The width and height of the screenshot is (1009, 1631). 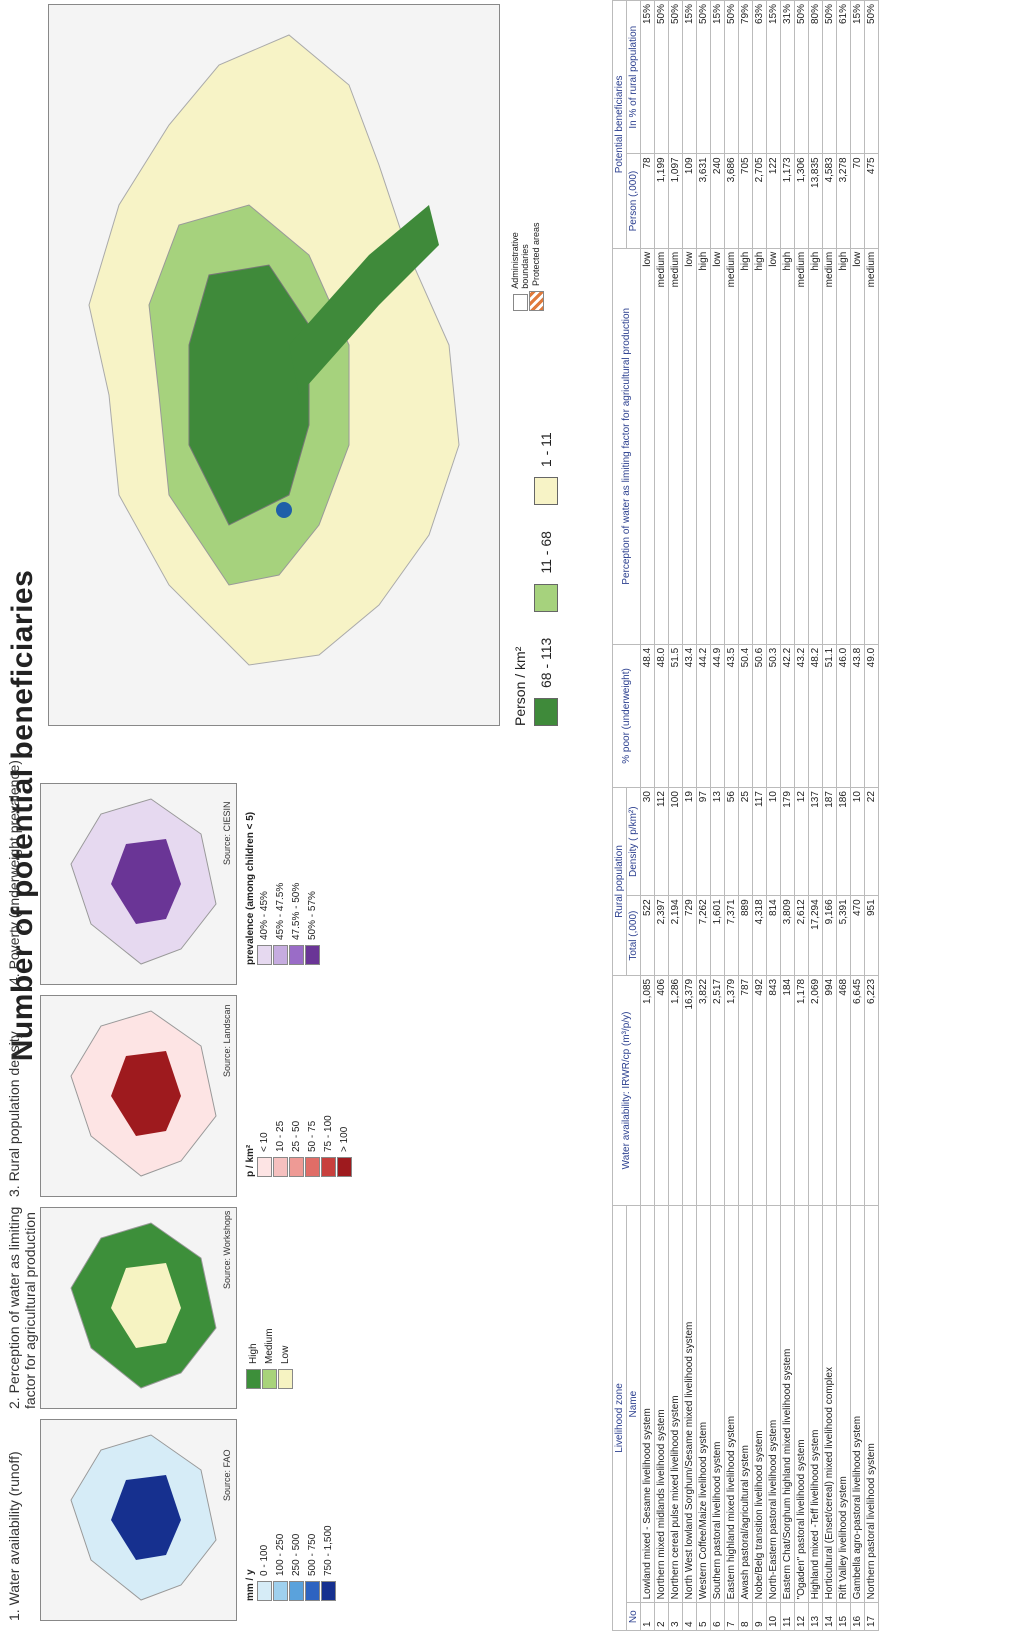 What do you see at coordinates (647, 716) in the screenshot?
I see `table-cell: 48.4` at bounding box center [647, 716].